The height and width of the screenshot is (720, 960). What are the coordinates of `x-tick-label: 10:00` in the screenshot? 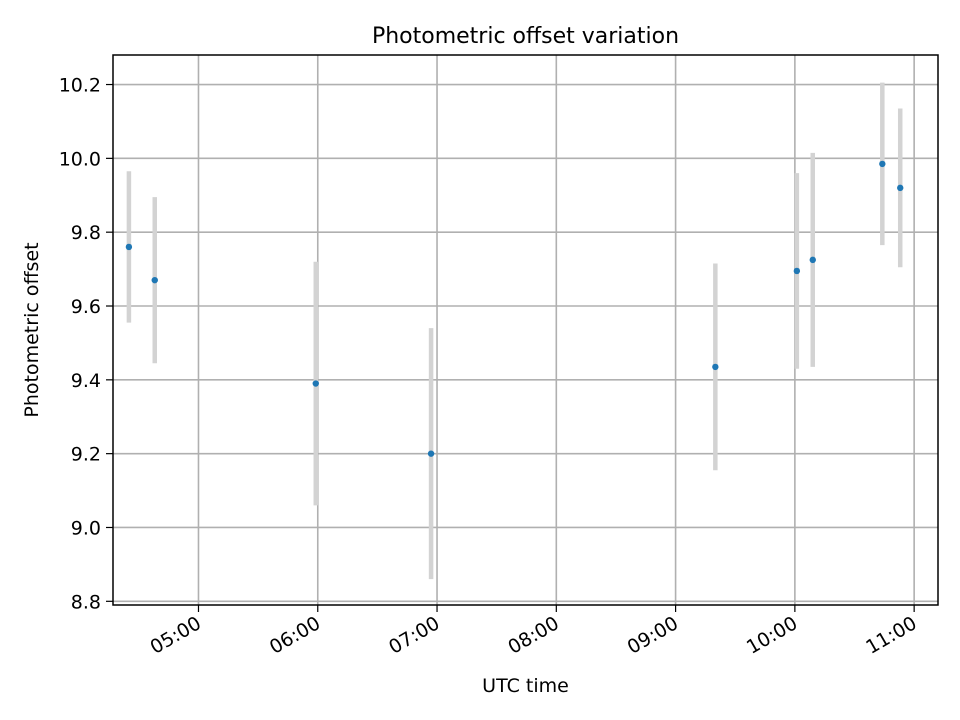 It's located at (772, 635).